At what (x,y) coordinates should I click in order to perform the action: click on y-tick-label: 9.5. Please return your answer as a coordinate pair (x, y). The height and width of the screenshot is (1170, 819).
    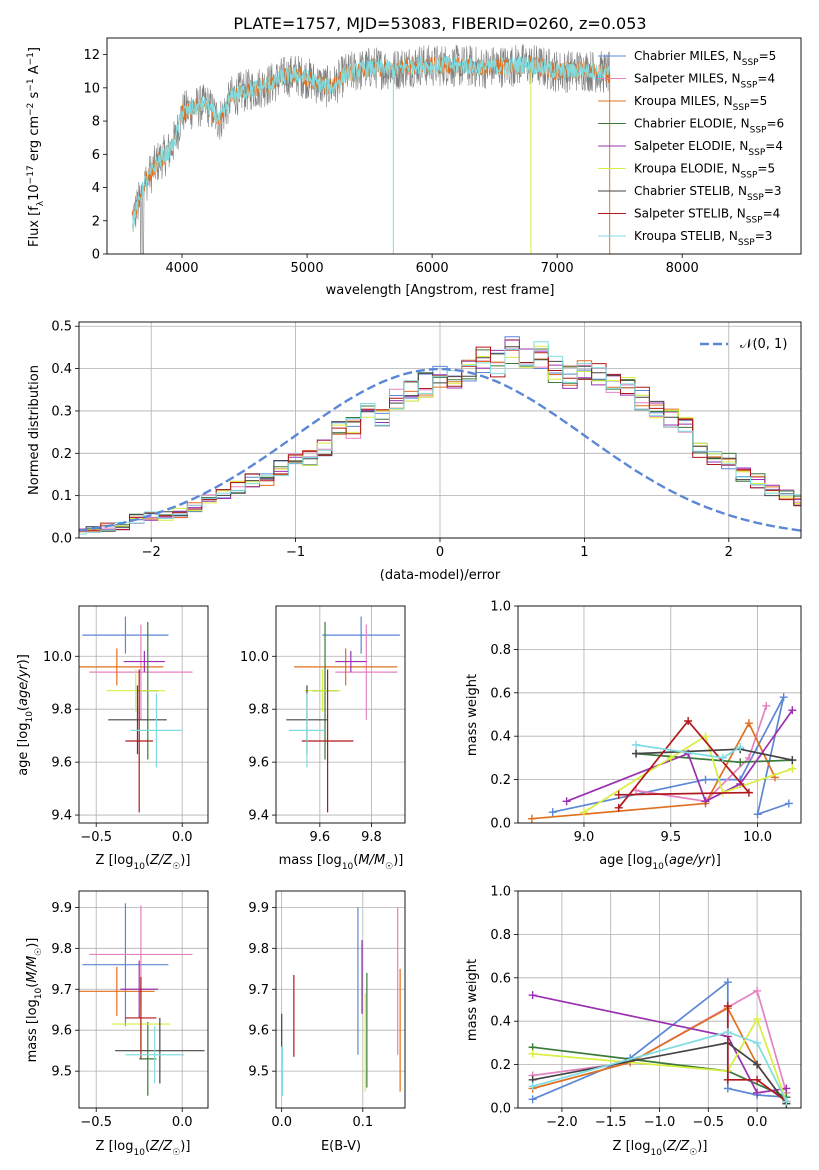
    Looking at the image, I should click on (258, 1072).